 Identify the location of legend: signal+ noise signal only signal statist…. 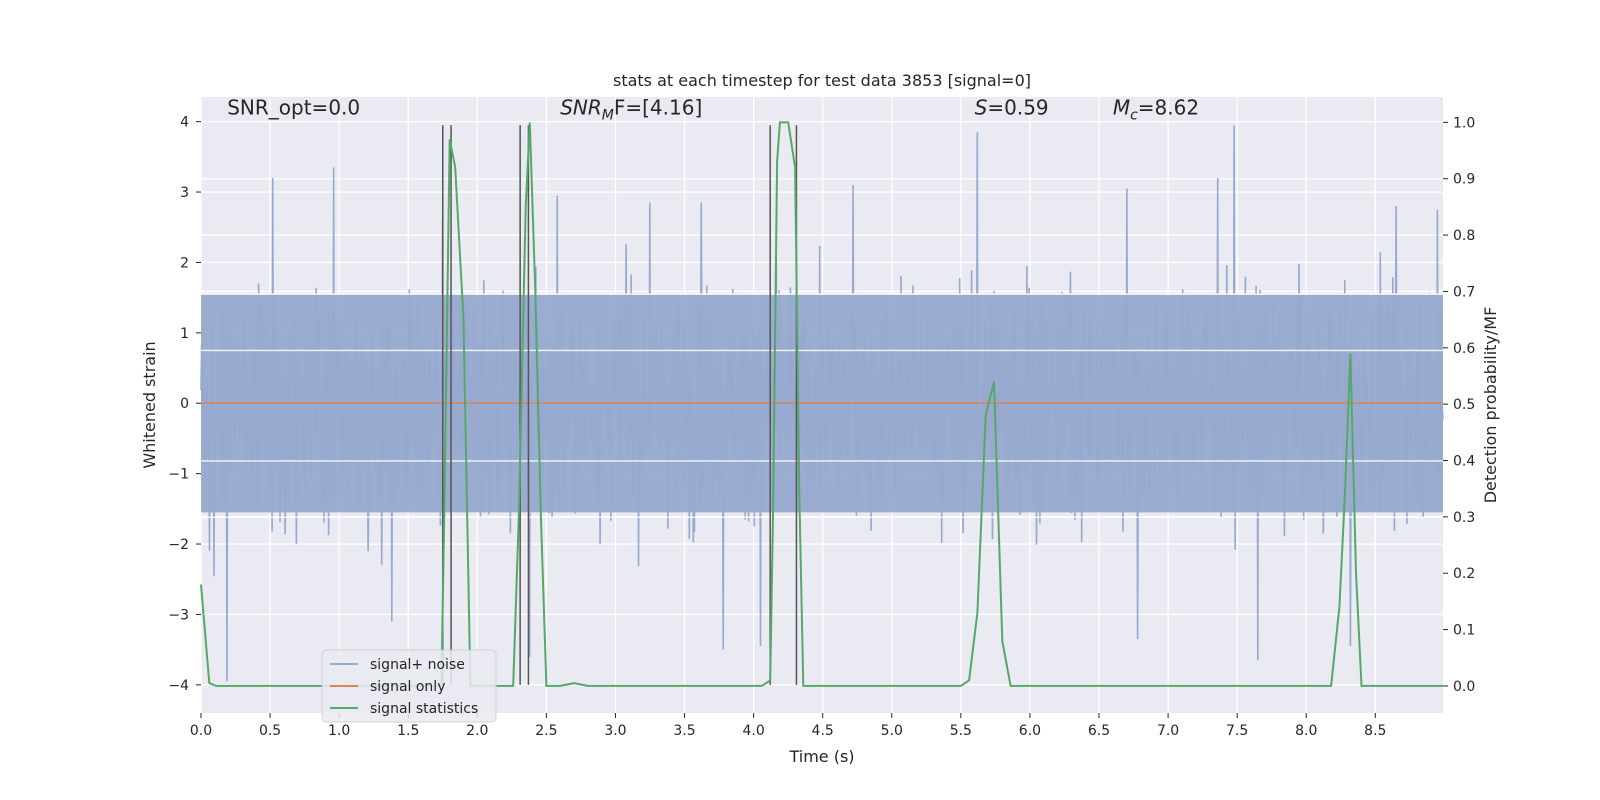
(409, 686).